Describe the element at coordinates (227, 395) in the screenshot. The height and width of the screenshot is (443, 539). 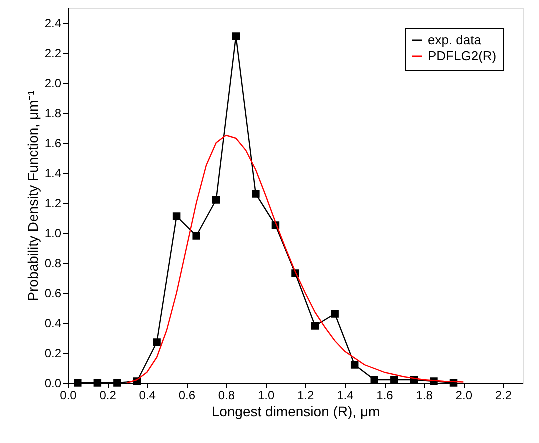
I see `x-tick-label: 0.8` at that location.